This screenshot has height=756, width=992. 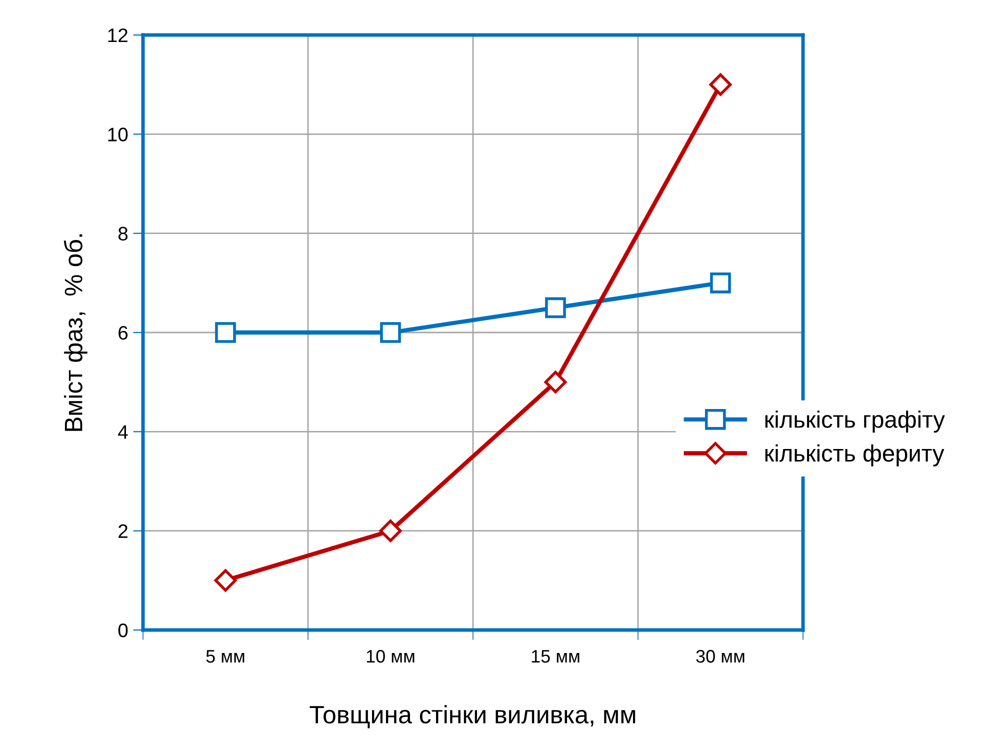 I want to click on y-tick-label: 8, so click(x=123, y=233).